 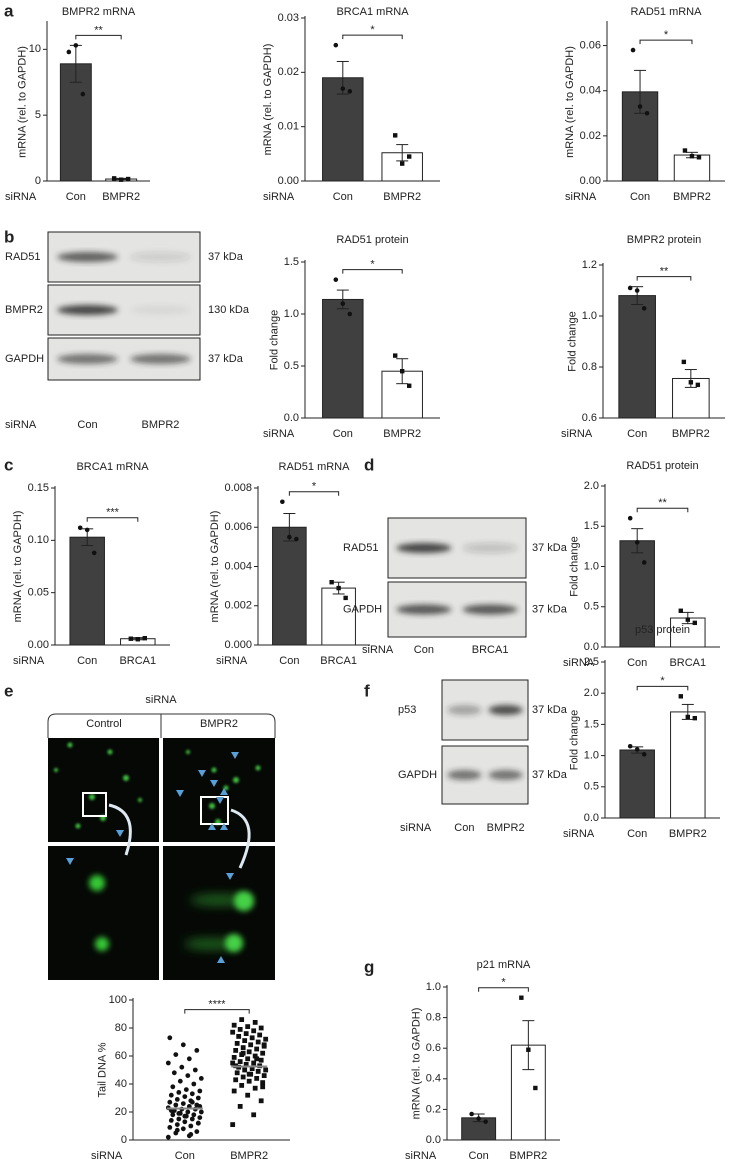 What do you see at coordinates (38, 181) in the screenshot?
I see `y-tick-label: 0` at bounding box center [38, 181].